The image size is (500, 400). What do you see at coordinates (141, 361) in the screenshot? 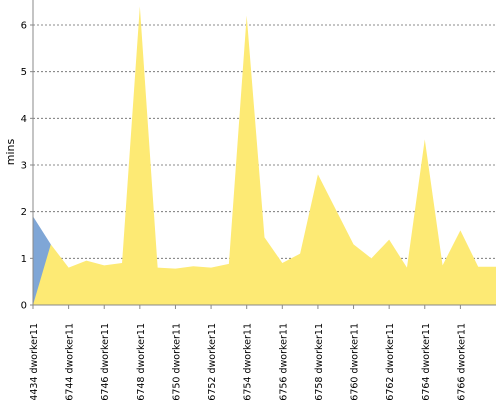
I see `x-tick-label: #6748 dworker11` at bounding box center [141, 361].